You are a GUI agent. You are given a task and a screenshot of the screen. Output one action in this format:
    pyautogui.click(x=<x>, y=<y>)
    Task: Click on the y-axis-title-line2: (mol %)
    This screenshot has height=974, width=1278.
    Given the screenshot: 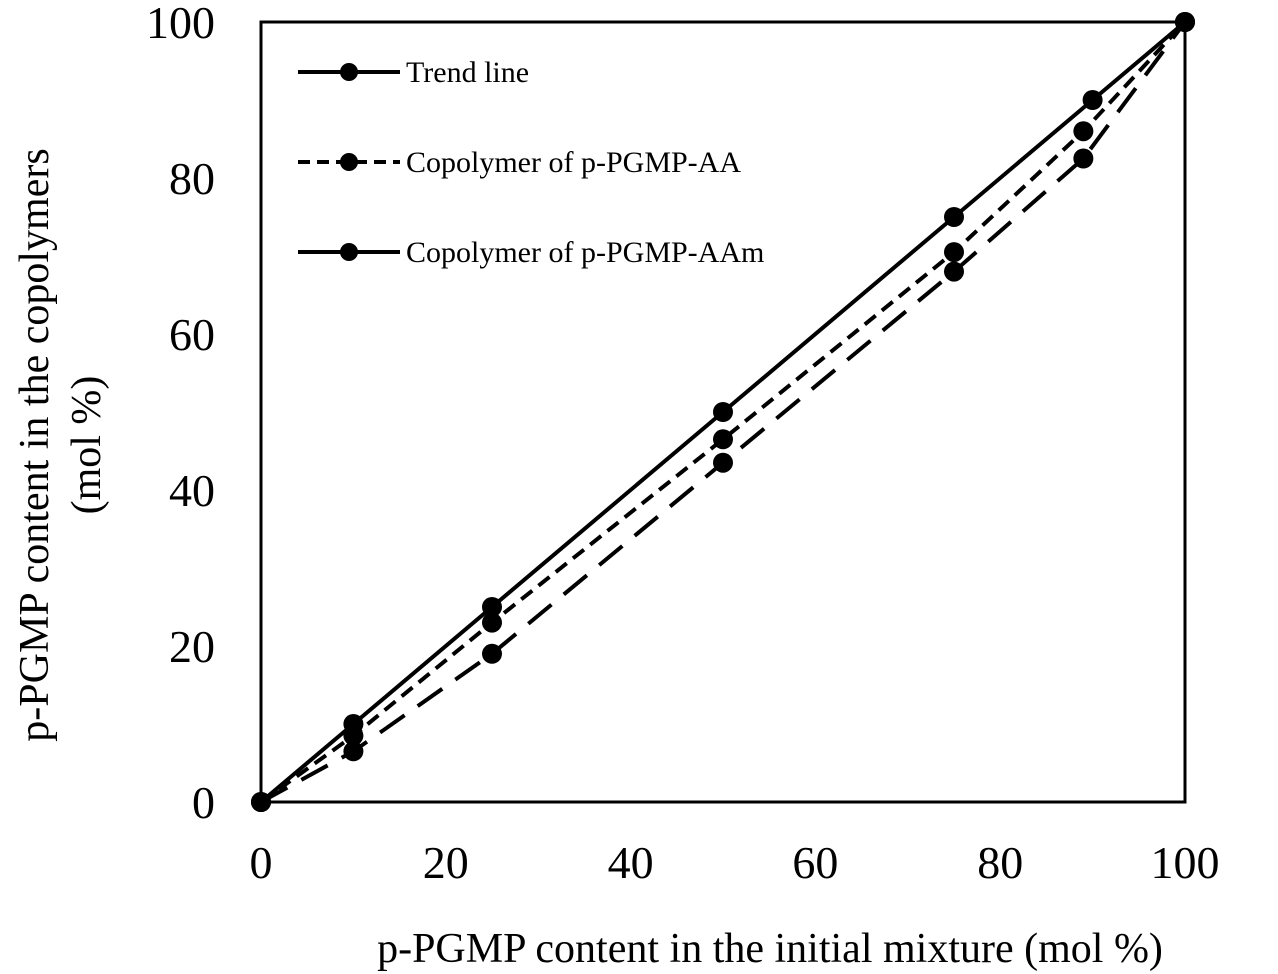 What is the action you would take?
    pyautogui.click(x=87, y=445)
    